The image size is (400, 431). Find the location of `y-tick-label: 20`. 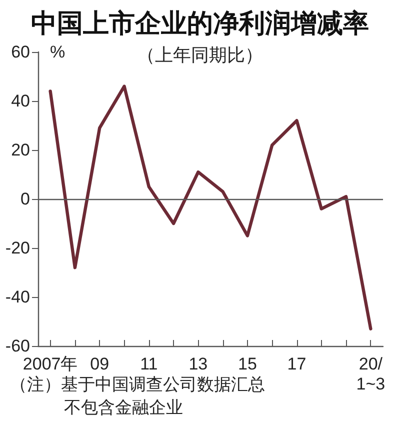

y-tick-label: 20 is located at coordinates (20, 150).